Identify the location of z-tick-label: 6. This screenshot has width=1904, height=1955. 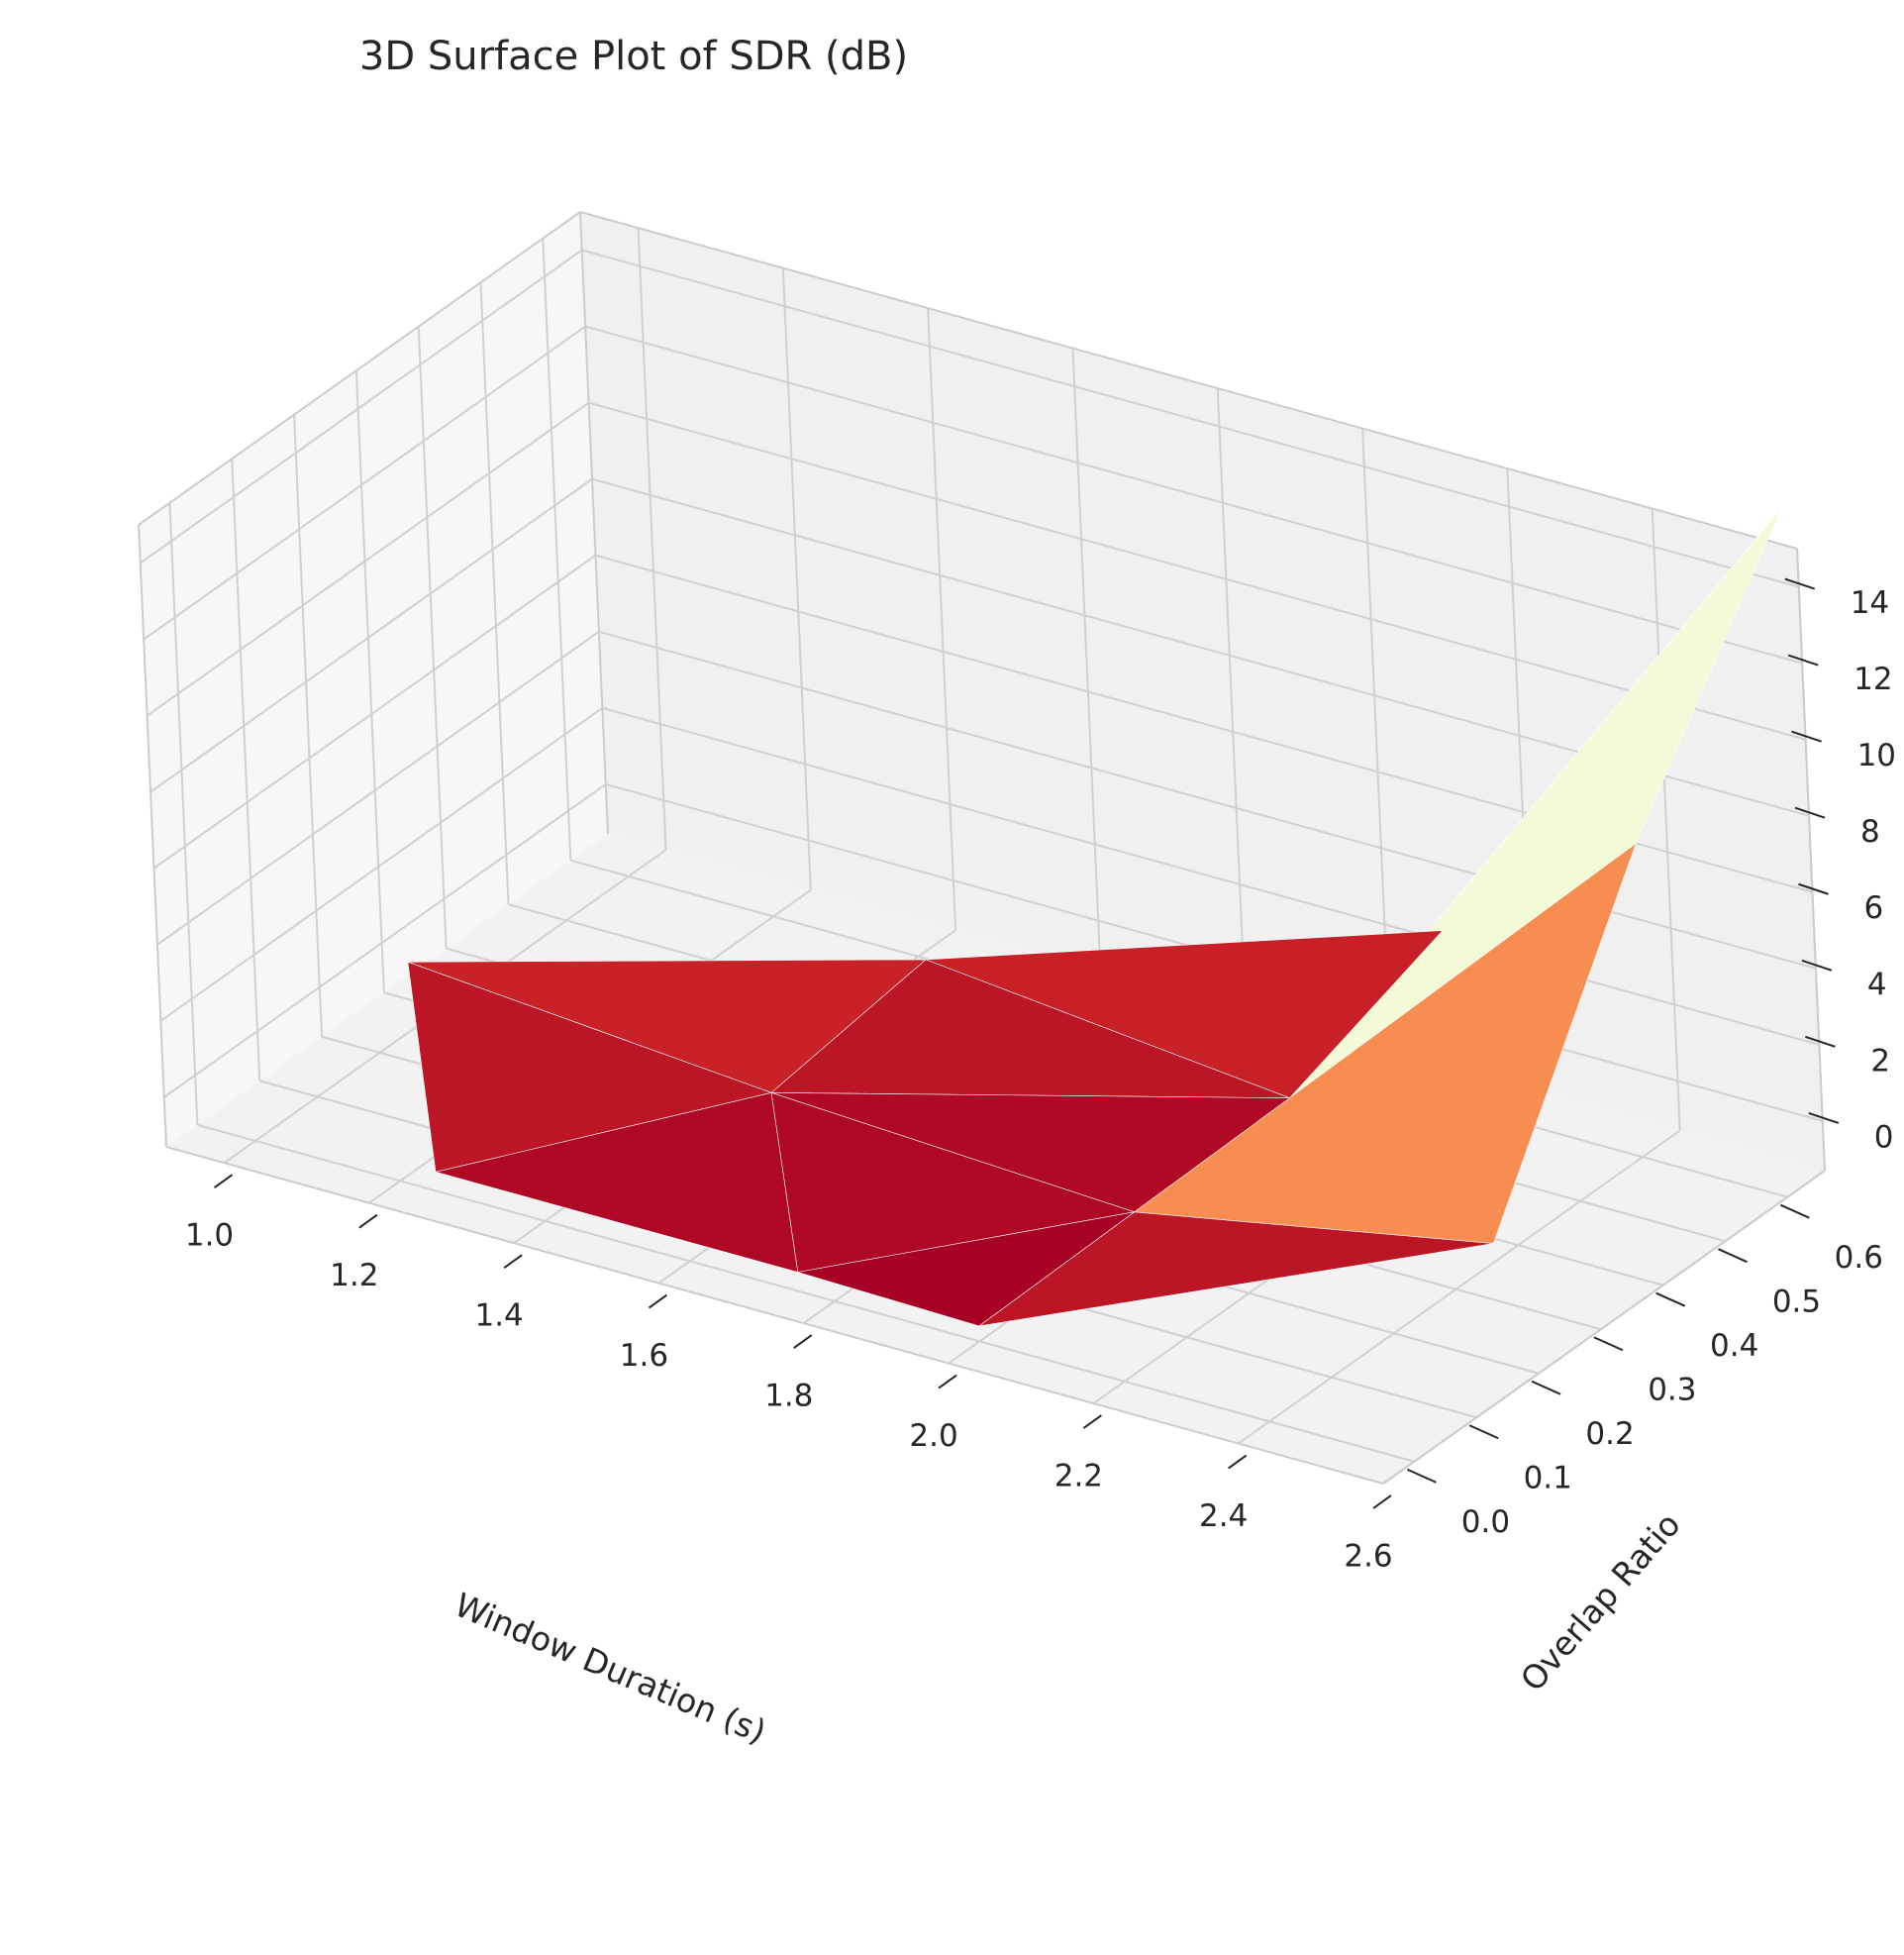
(1873, 908).